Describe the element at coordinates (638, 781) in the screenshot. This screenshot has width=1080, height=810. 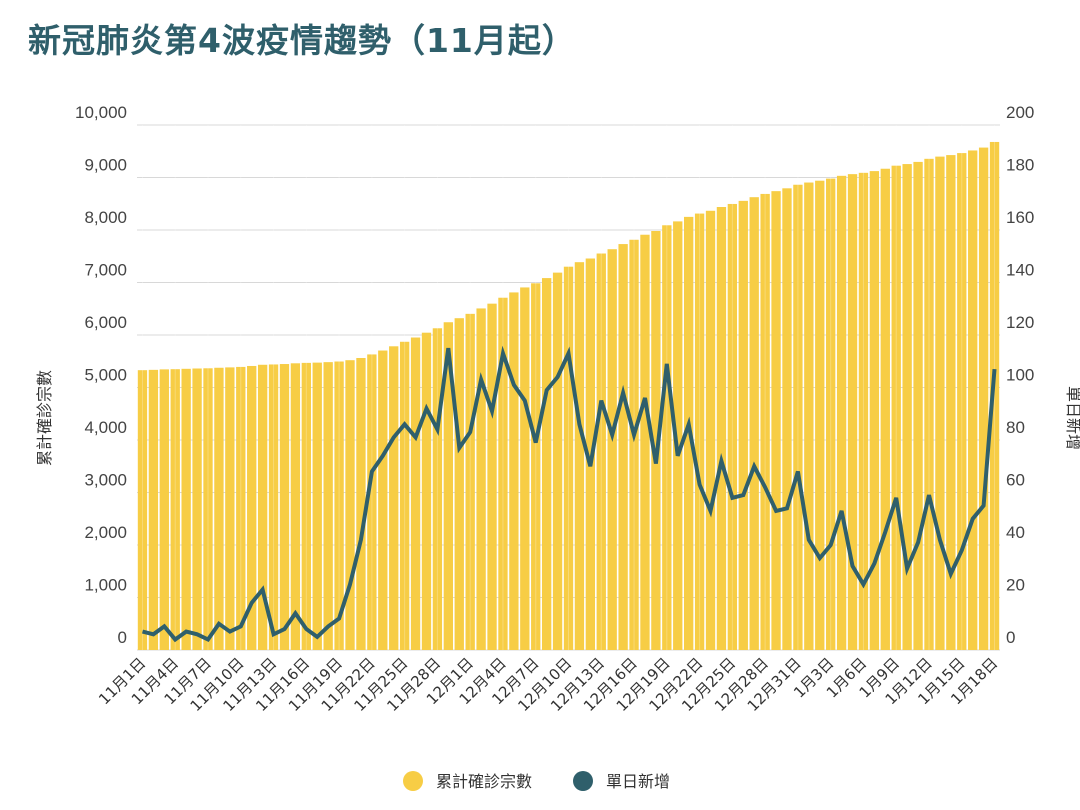
I see `legend-daily-label: 單日新增` at that location.